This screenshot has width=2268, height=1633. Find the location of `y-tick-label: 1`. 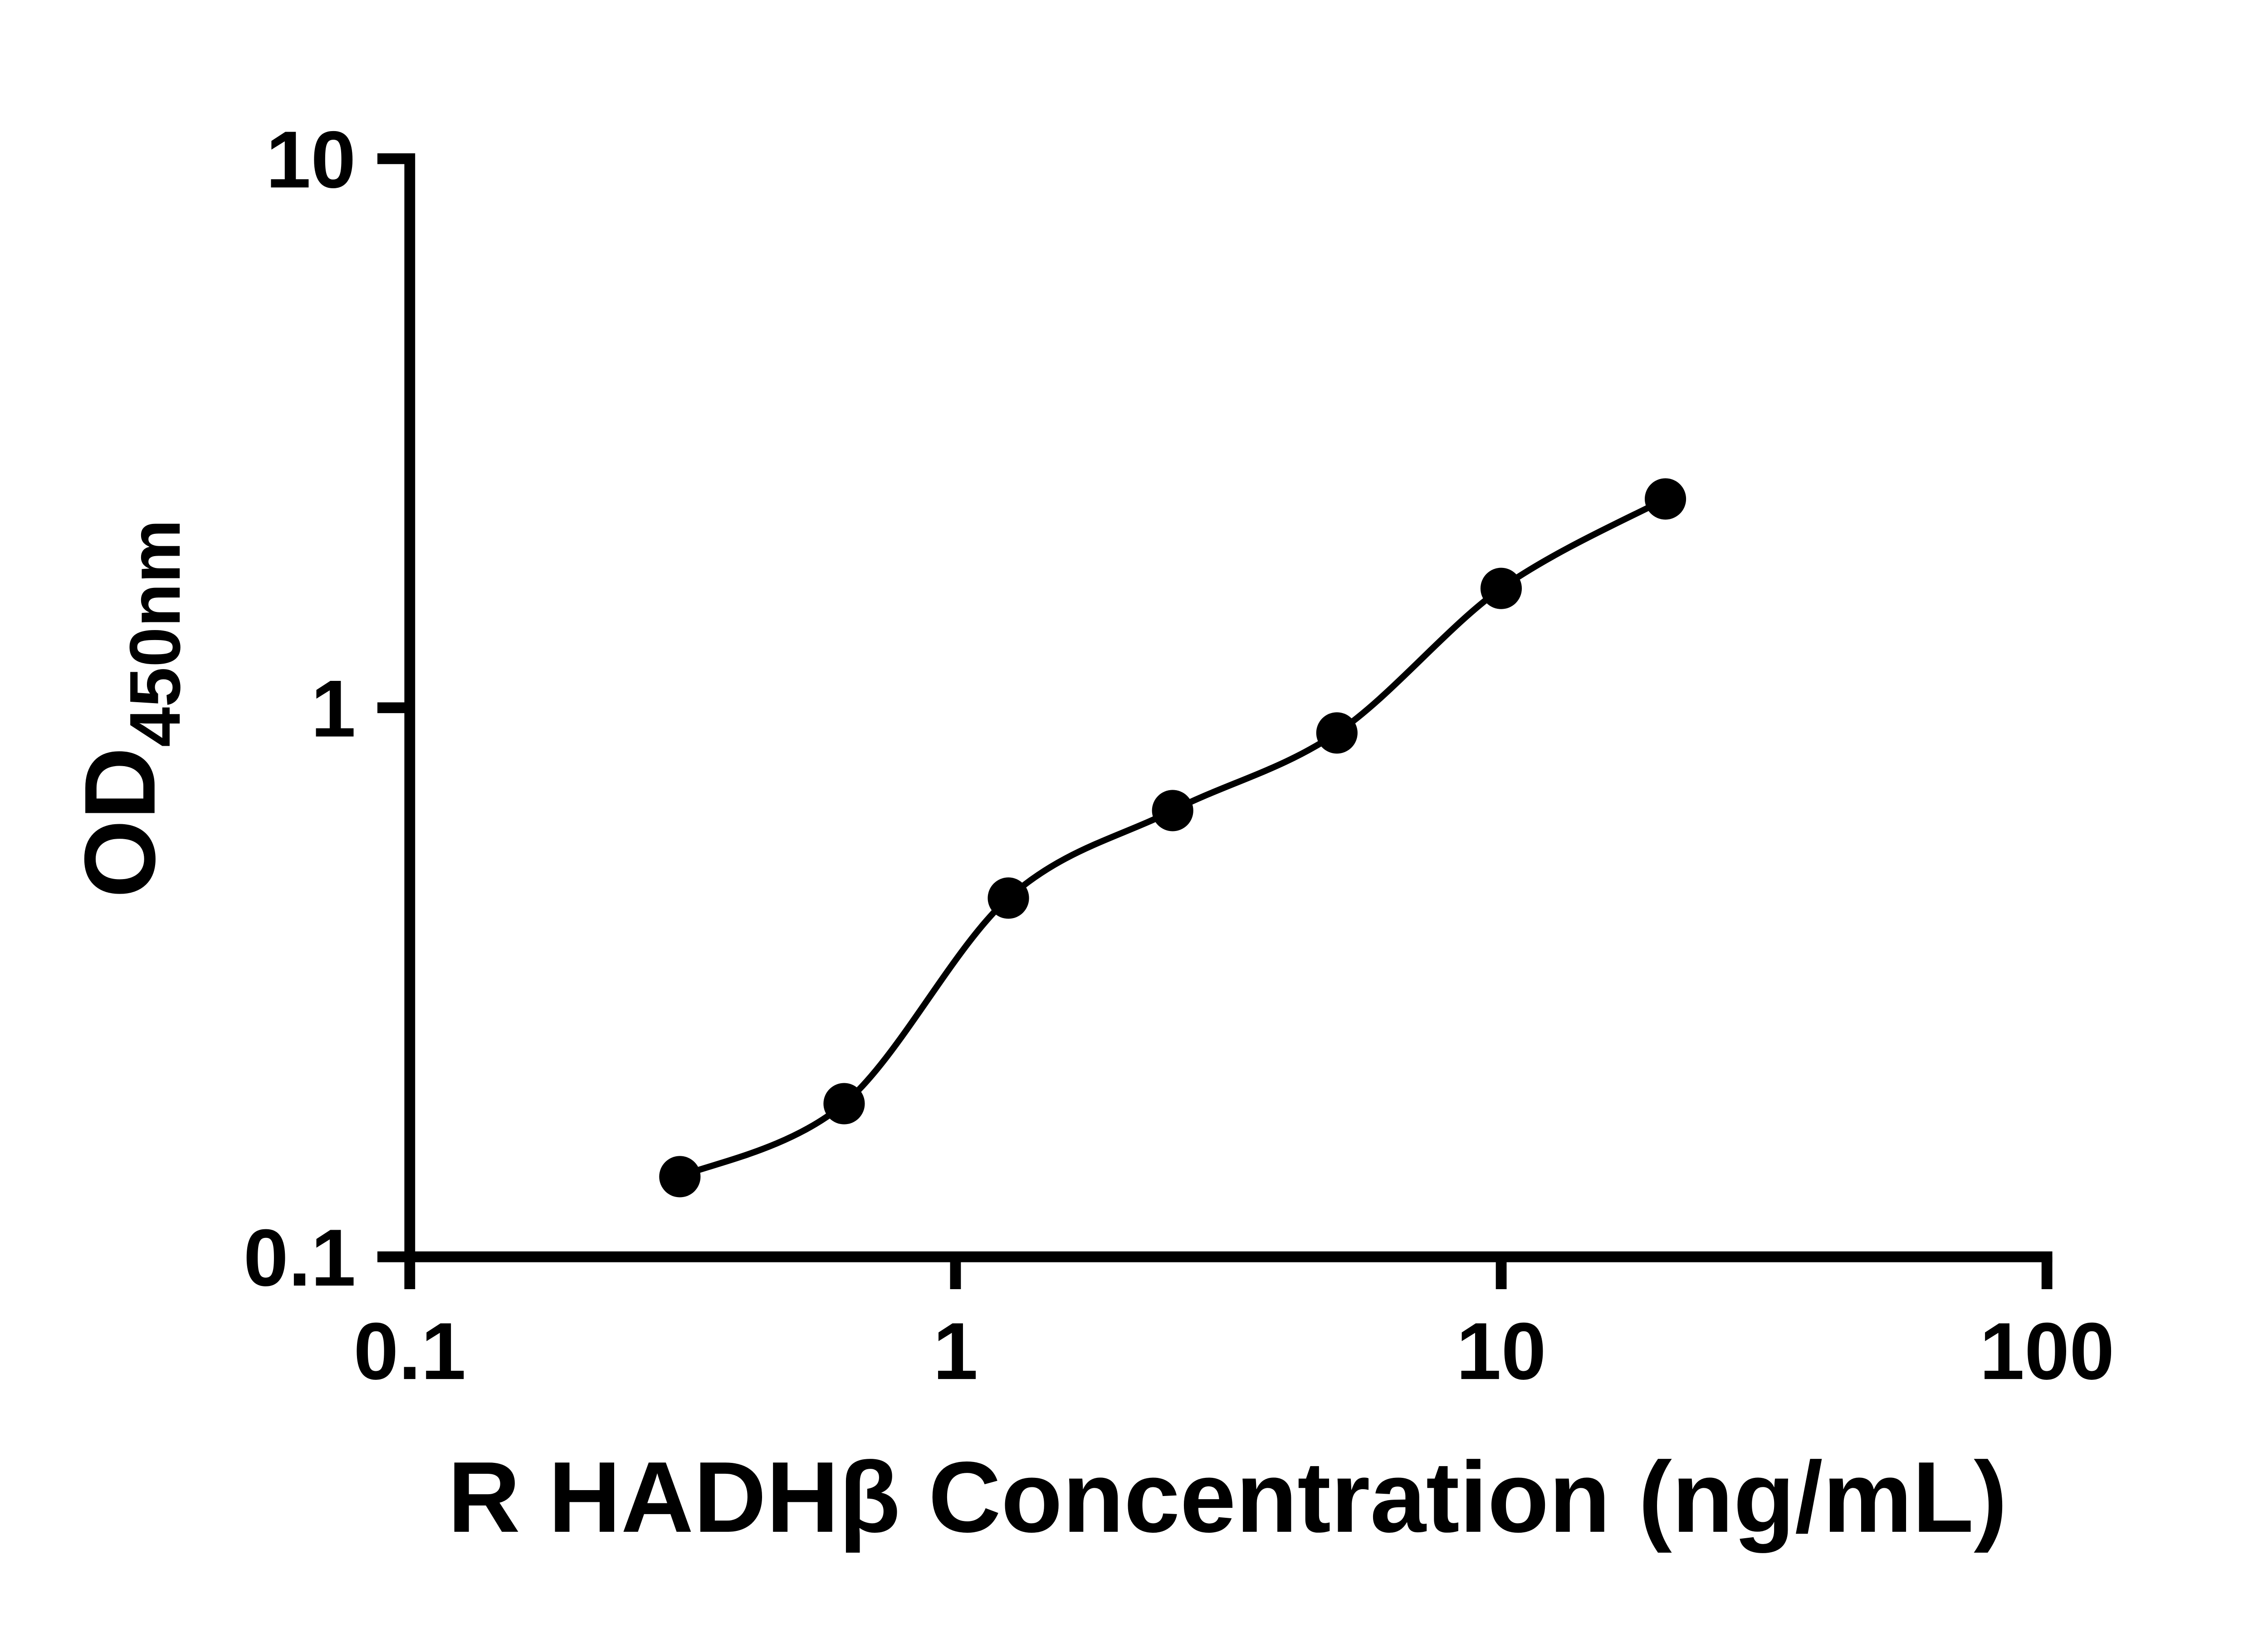

y-tick-label: 1 is located at coordinates (333, 709).